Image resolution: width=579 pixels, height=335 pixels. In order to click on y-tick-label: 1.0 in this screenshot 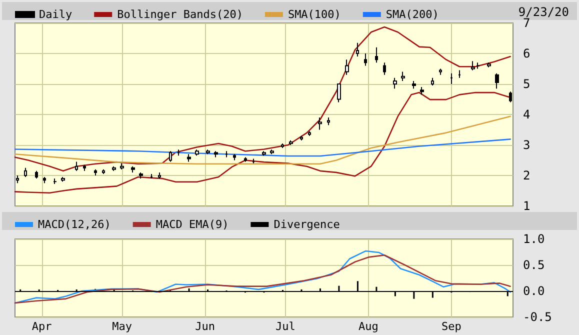, I will do `click(534, 239)`.